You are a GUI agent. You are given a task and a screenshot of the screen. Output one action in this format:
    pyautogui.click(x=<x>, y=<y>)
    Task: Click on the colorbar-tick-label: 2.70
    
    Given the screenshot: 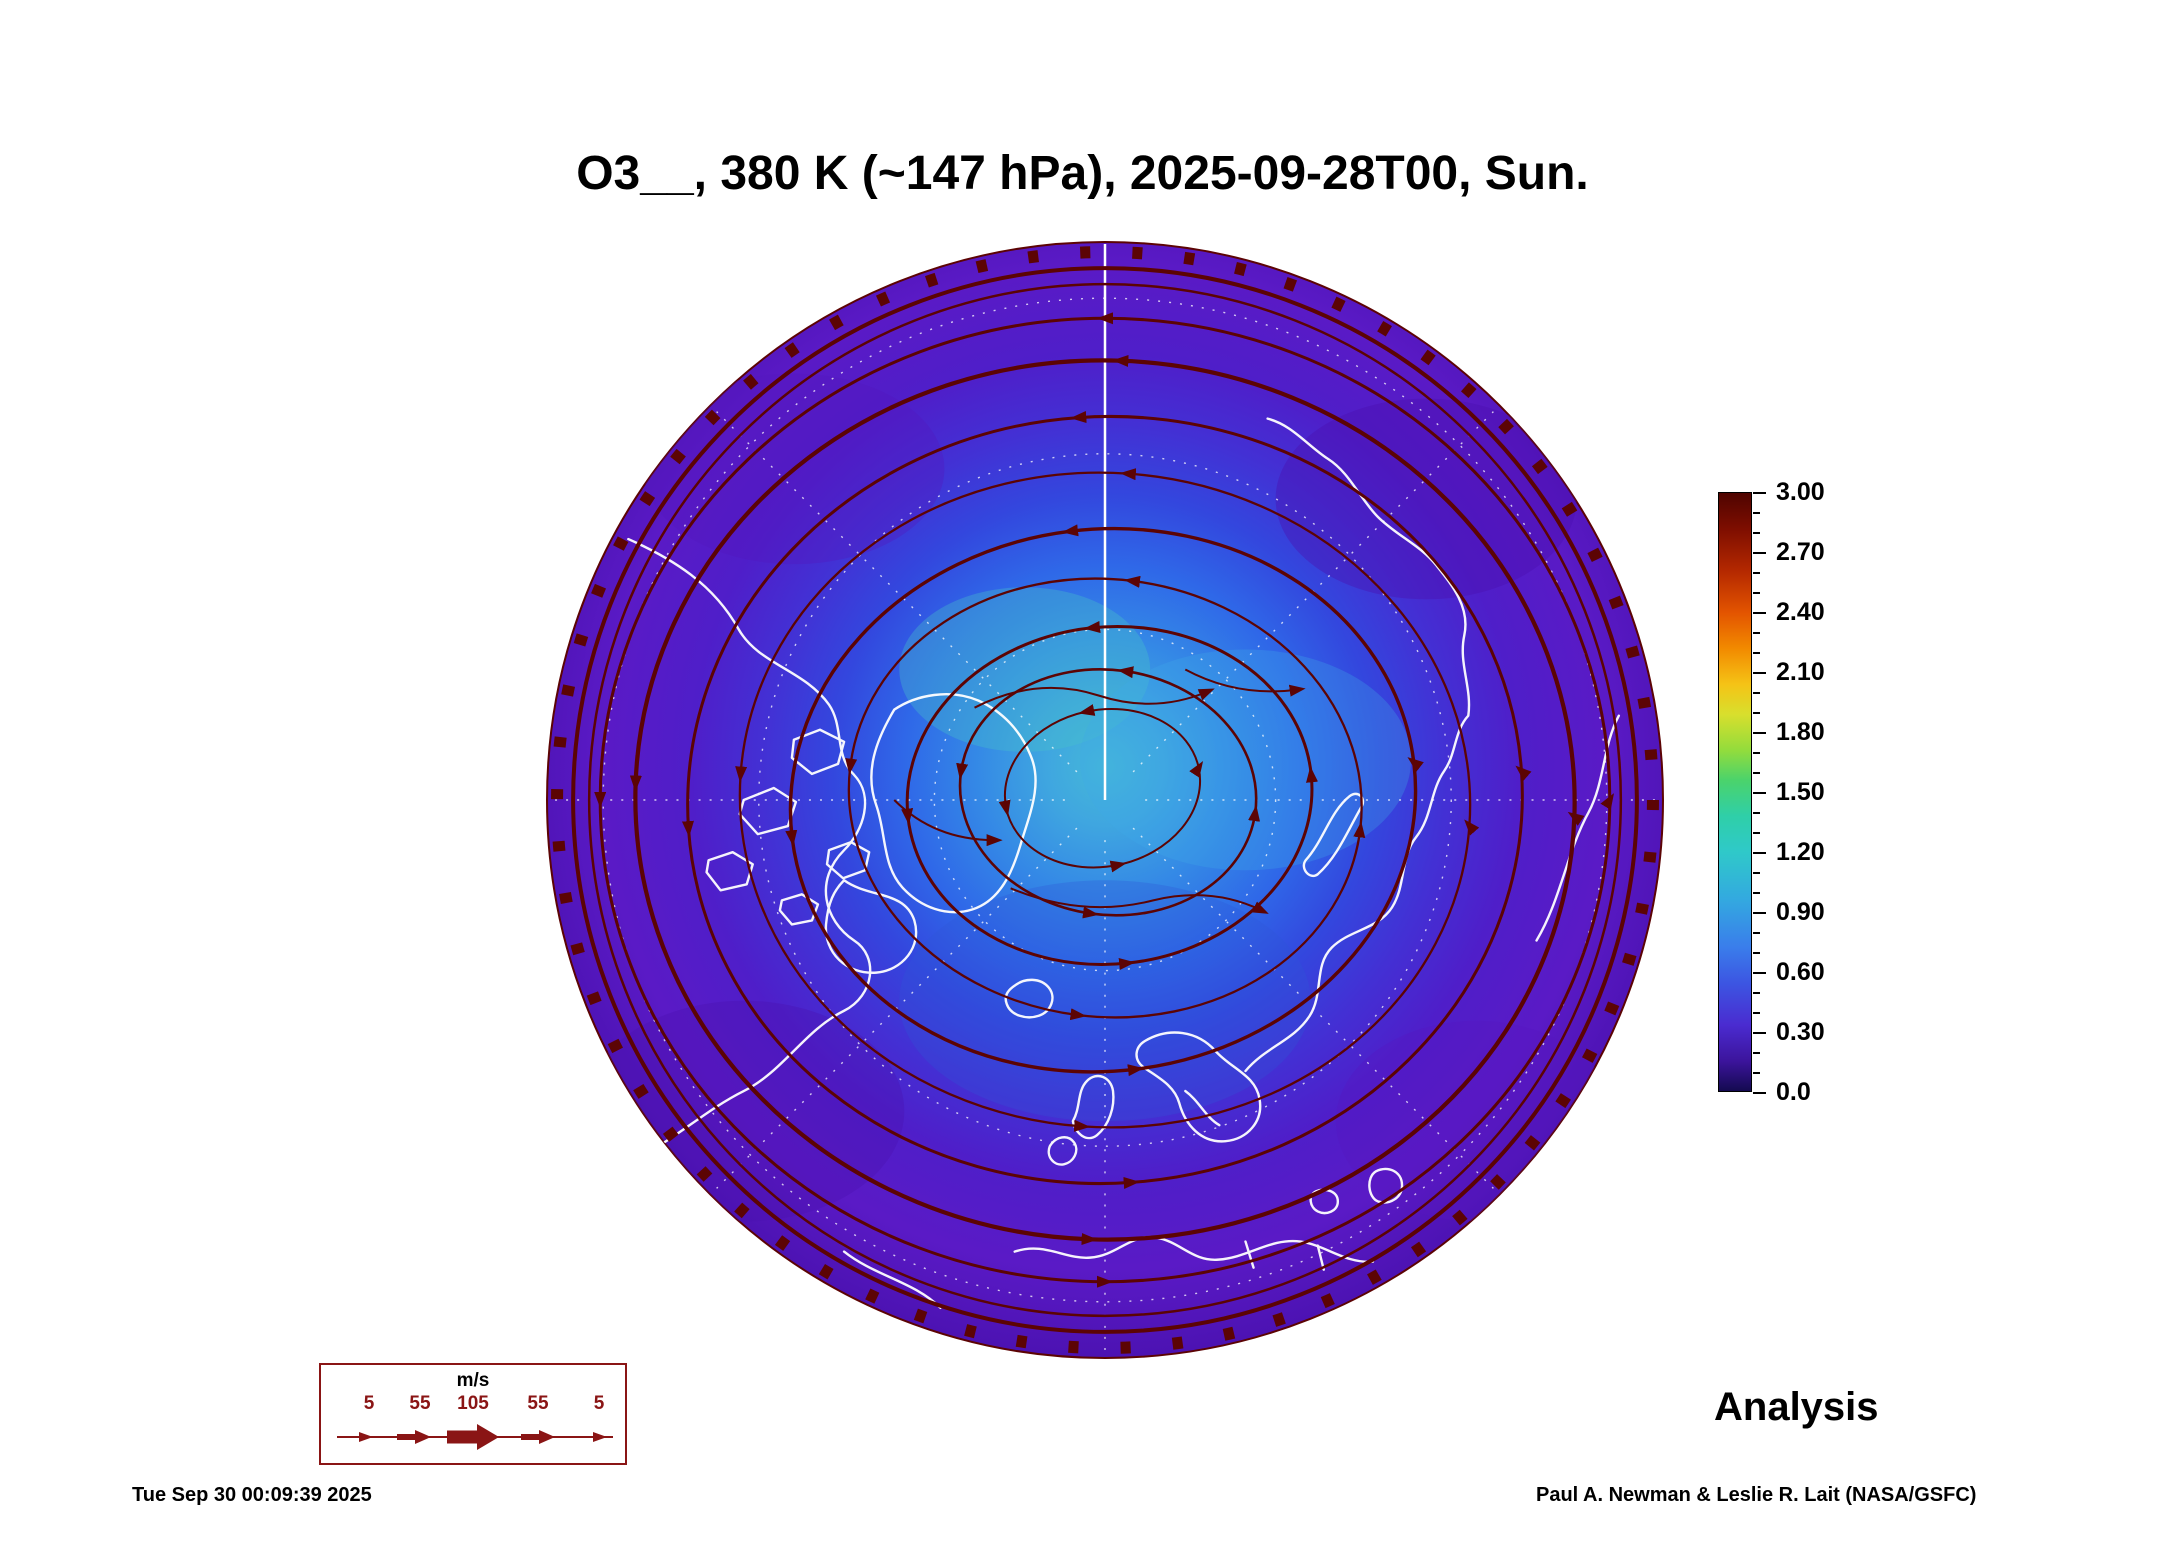 What is the action you would take?
    pyautogui.click(x=1800, y=552)
    